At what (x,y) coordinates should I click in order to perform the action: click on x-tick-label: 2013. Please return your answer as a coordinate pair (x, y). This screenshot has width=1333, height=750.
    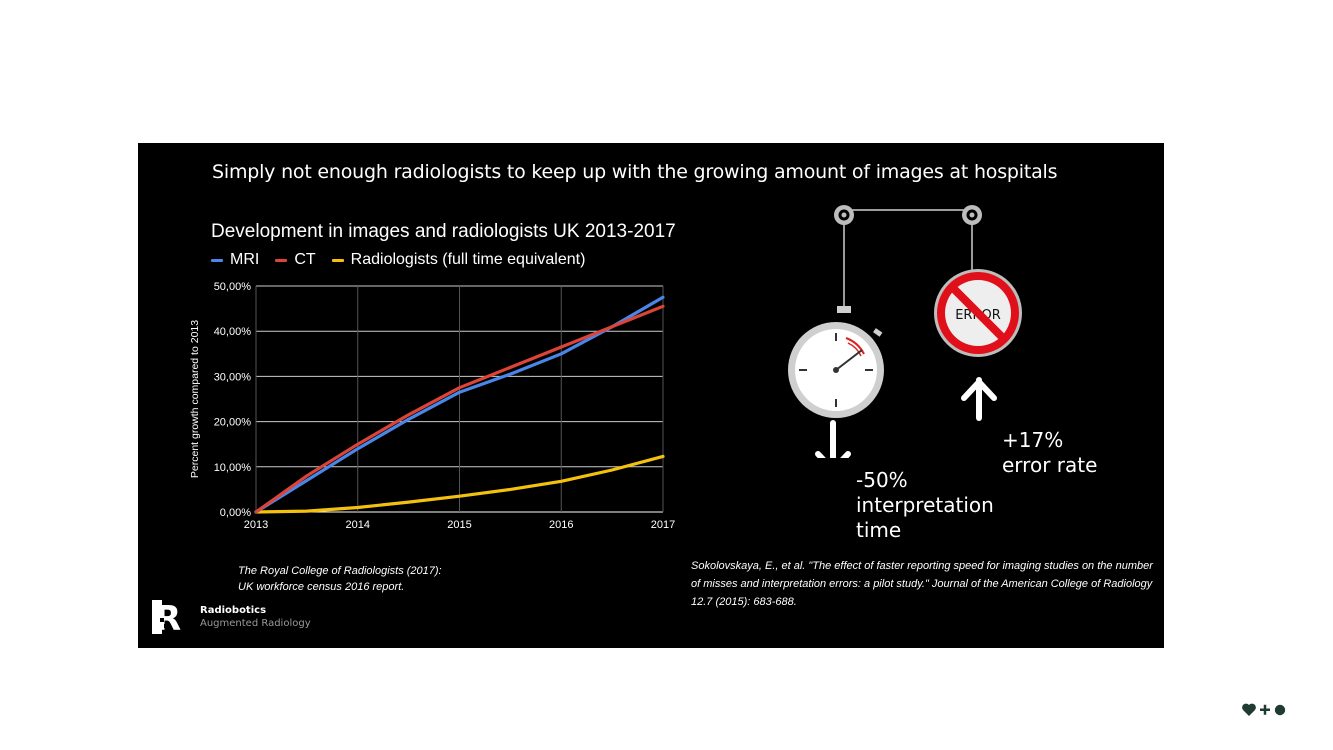
    Looking at the image, I should click on (256, 525).